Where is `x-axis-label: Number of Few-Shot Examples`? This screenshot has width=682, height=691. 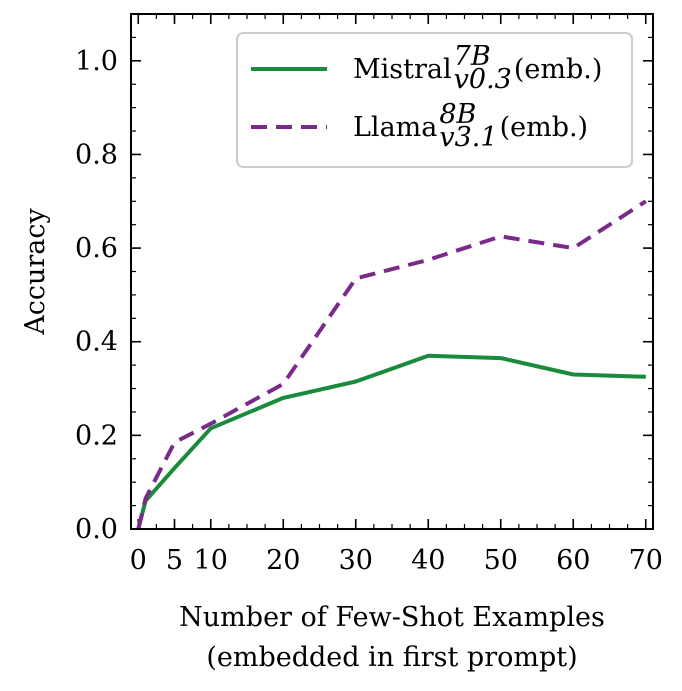 x-axis-label: Number of Few-Shot Examples is located at coordinates (392, 617).